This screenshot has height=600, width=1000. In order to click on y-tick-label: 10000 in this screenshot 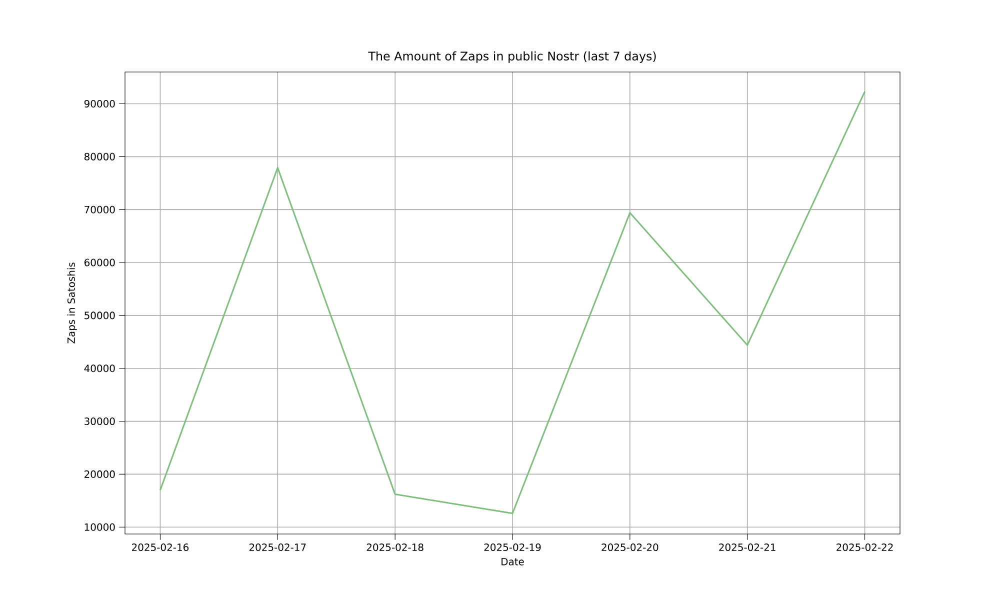, I will do `click(99, 527)`.